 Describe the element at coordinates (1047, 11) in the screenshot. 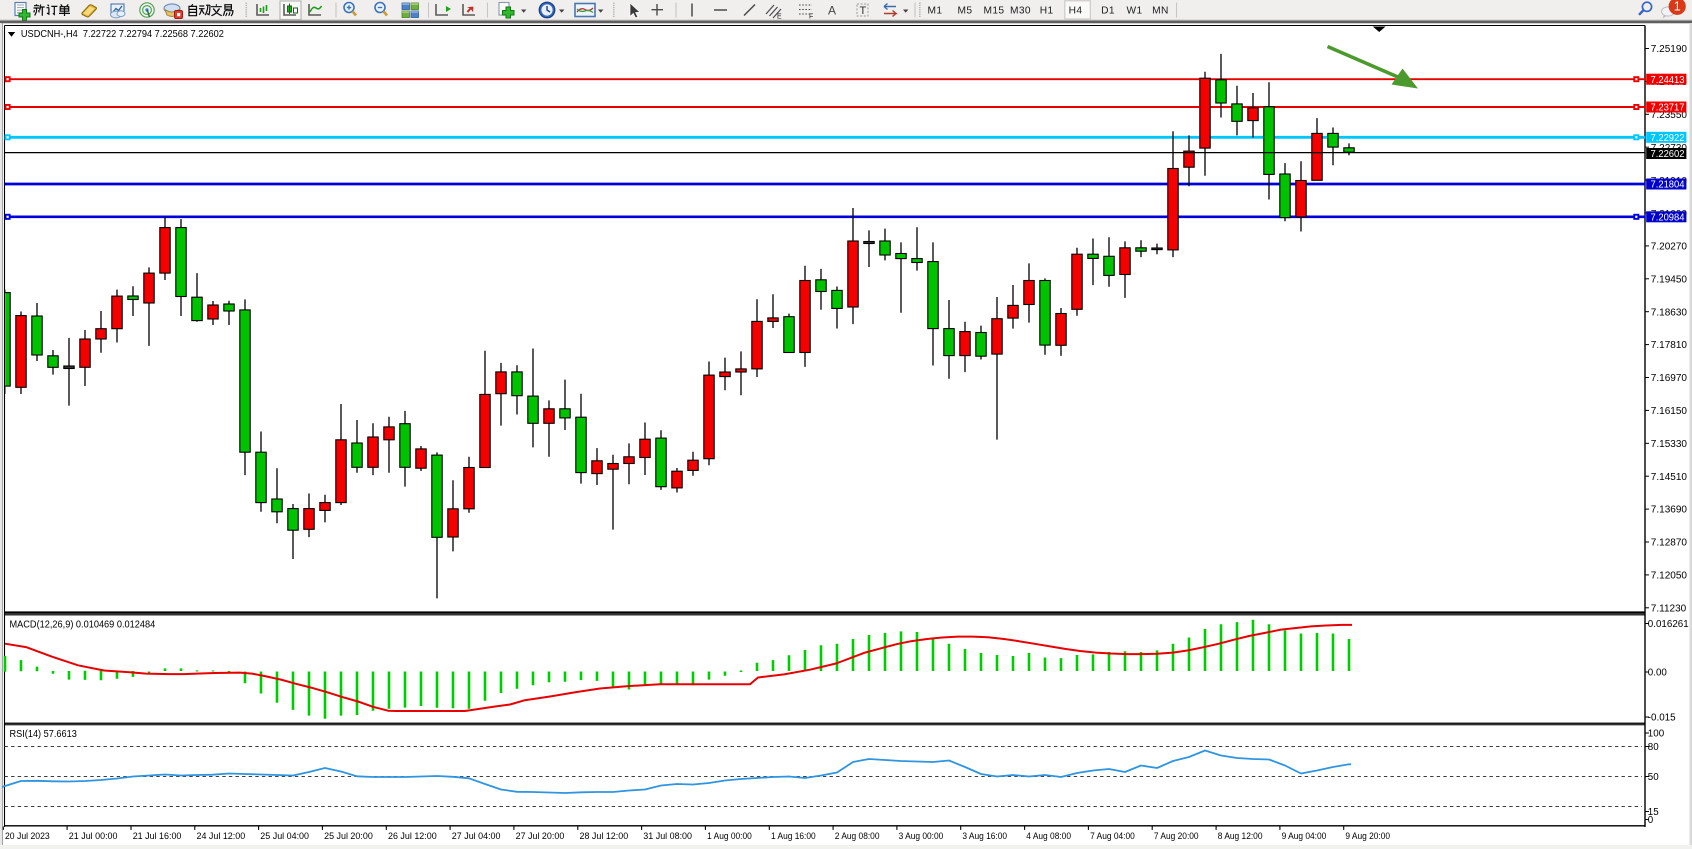

I see `svg-text: H1` at that location.